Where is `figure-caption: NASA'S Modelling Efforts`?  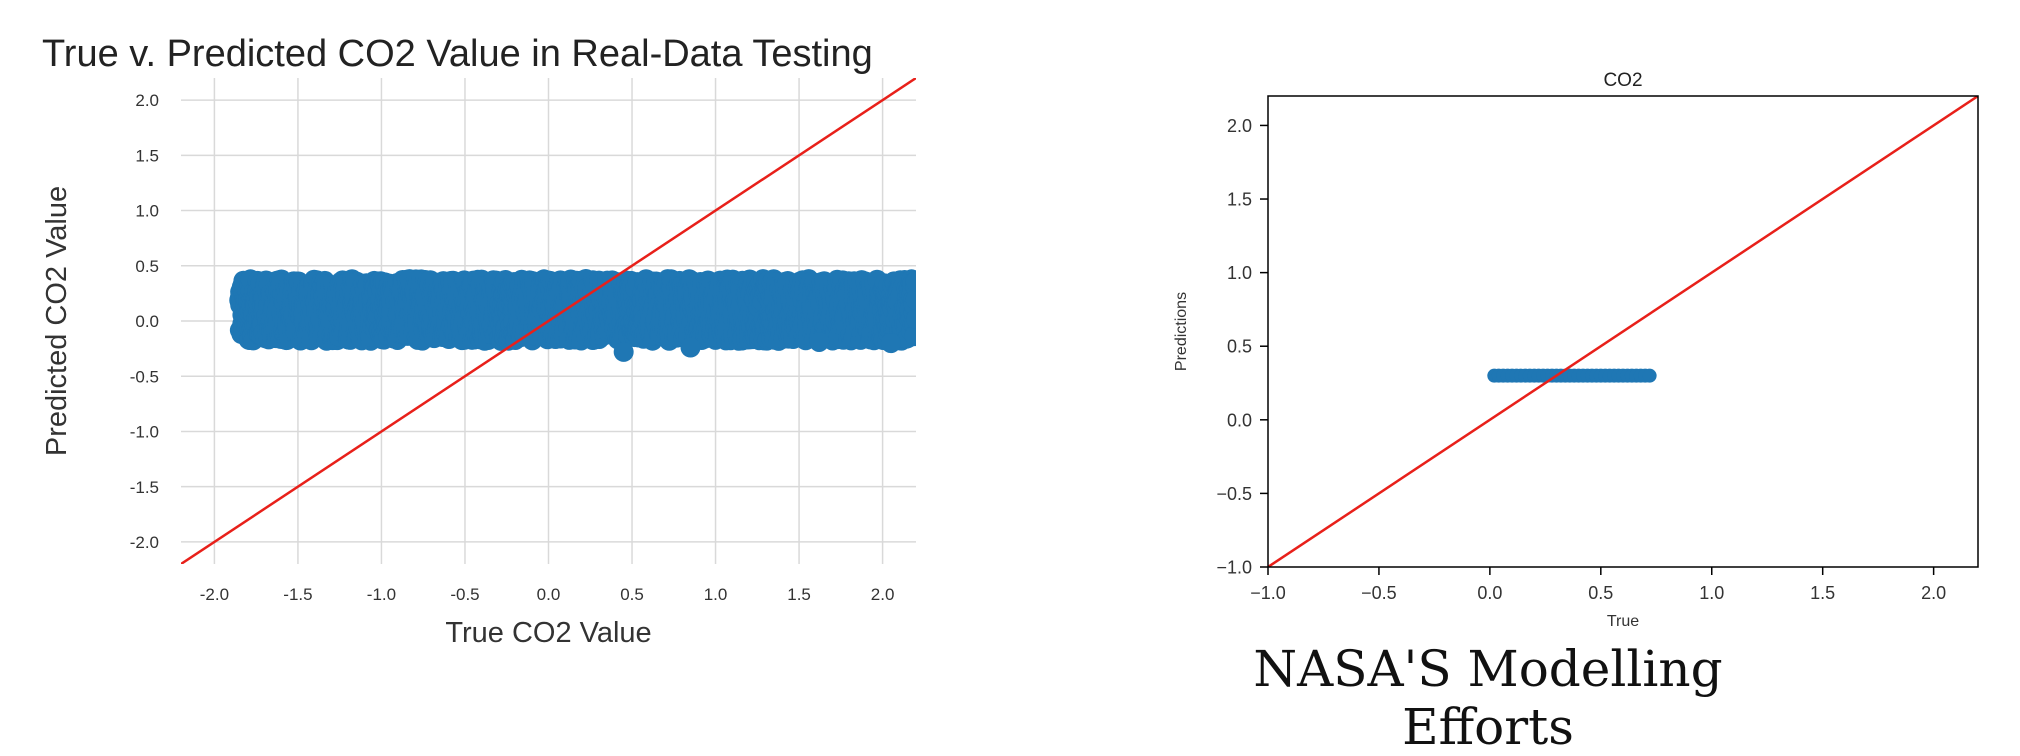 figure-caption: NASA'S Modelling Efforts is located at coordinates (1488, 698).